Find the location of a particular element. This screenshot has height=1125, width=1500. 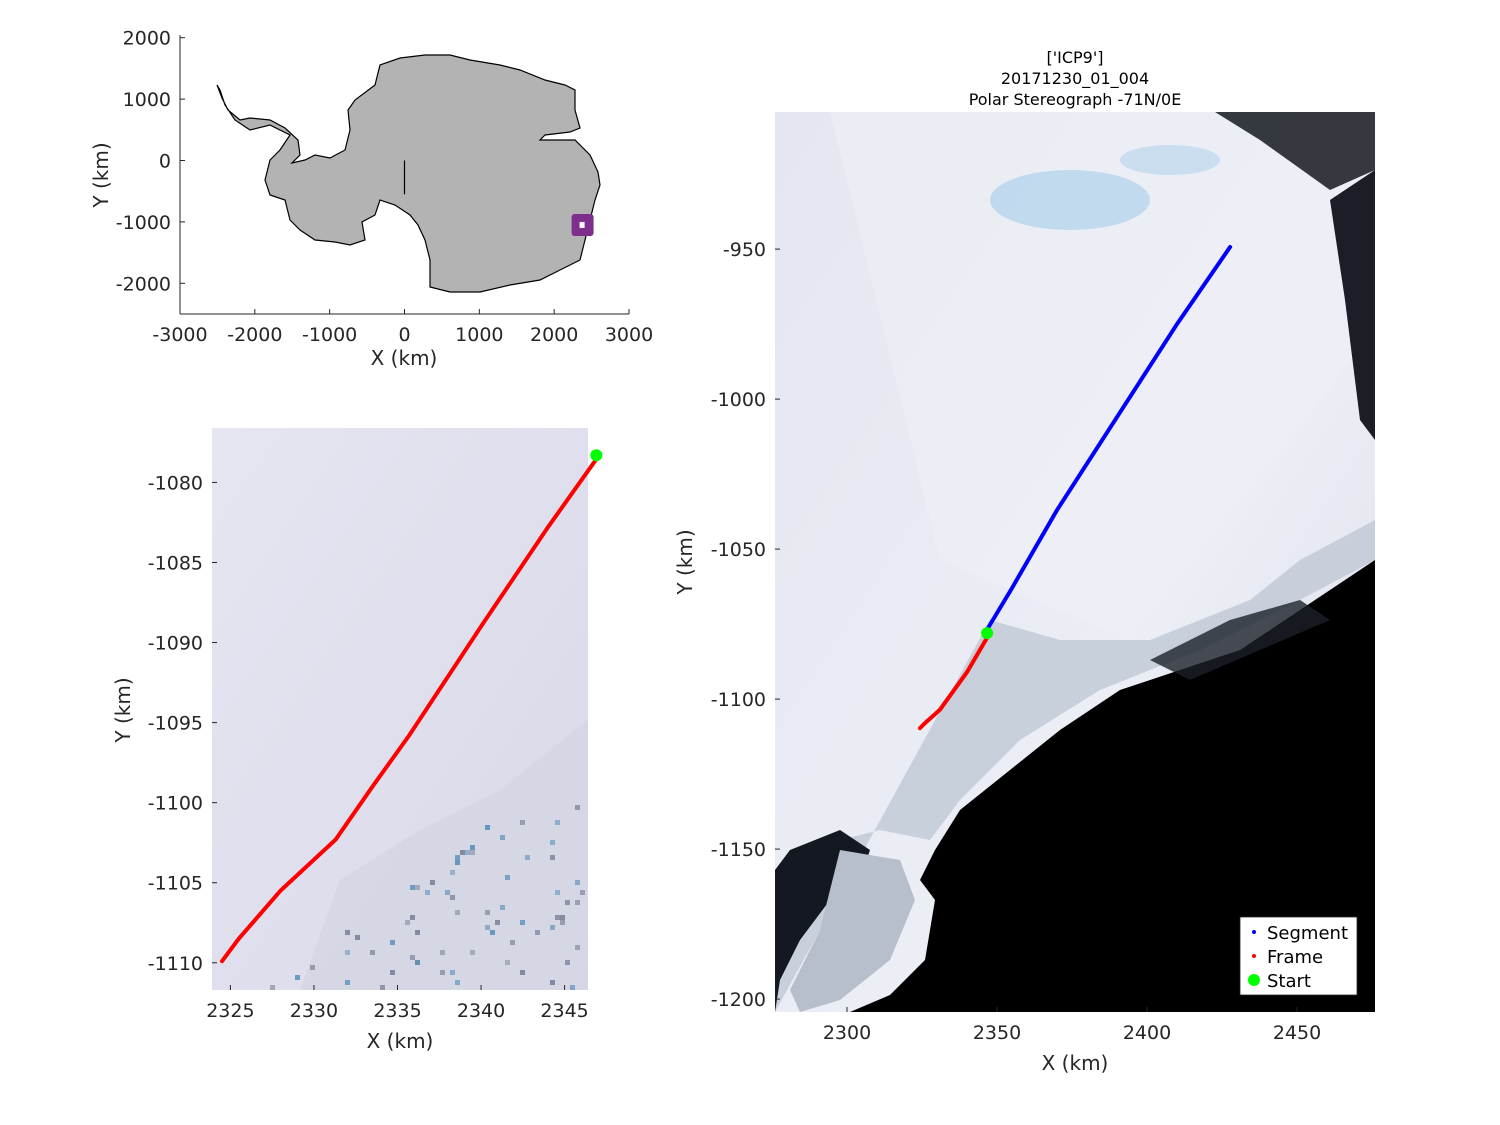

x-tick-label: 2350 is located at coordinates (997, 1033).